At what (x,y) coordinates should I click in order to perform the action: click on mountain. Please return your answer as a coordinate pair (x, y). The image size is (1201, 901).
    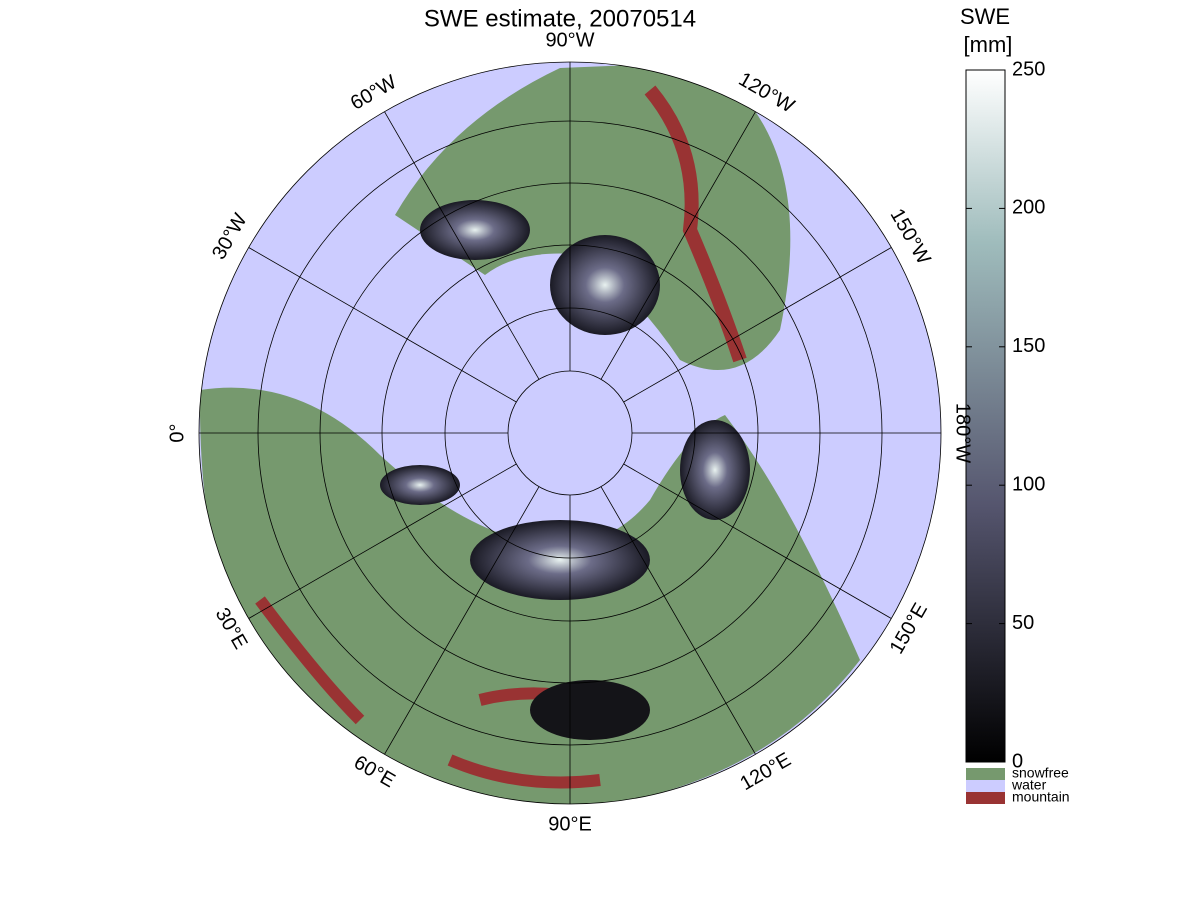
    Looking at the image, I should click on (695, 224).